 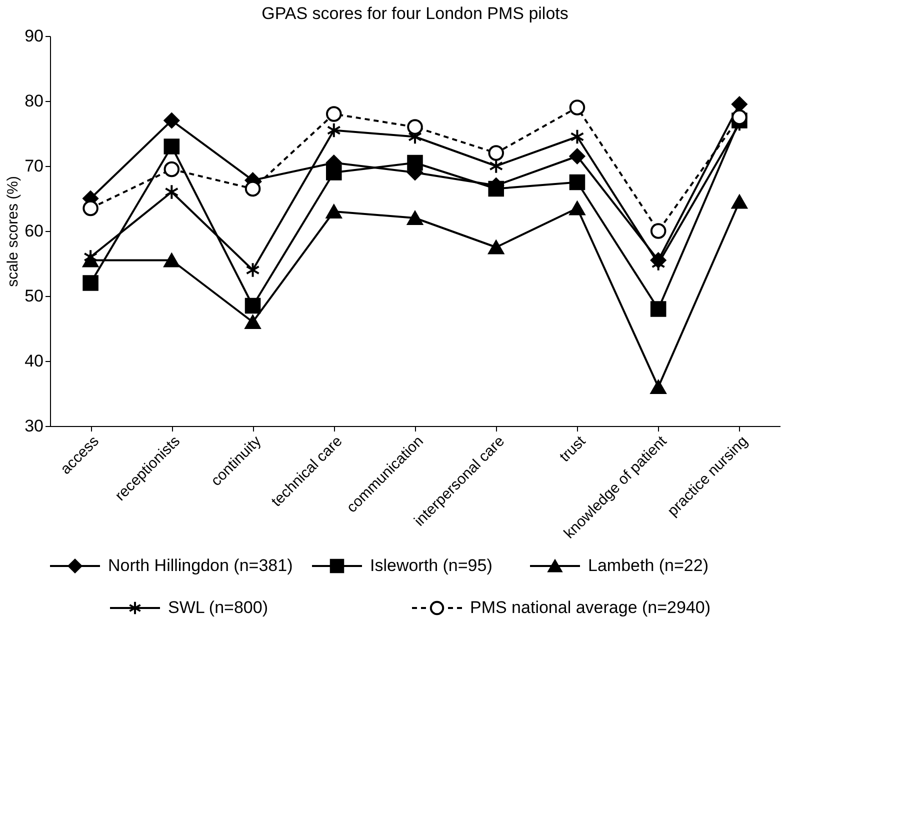 What do you see at coordinates (34, 36) in the screenshot?
I see `y-tick-label: 90` at bounding box center [34, 36].